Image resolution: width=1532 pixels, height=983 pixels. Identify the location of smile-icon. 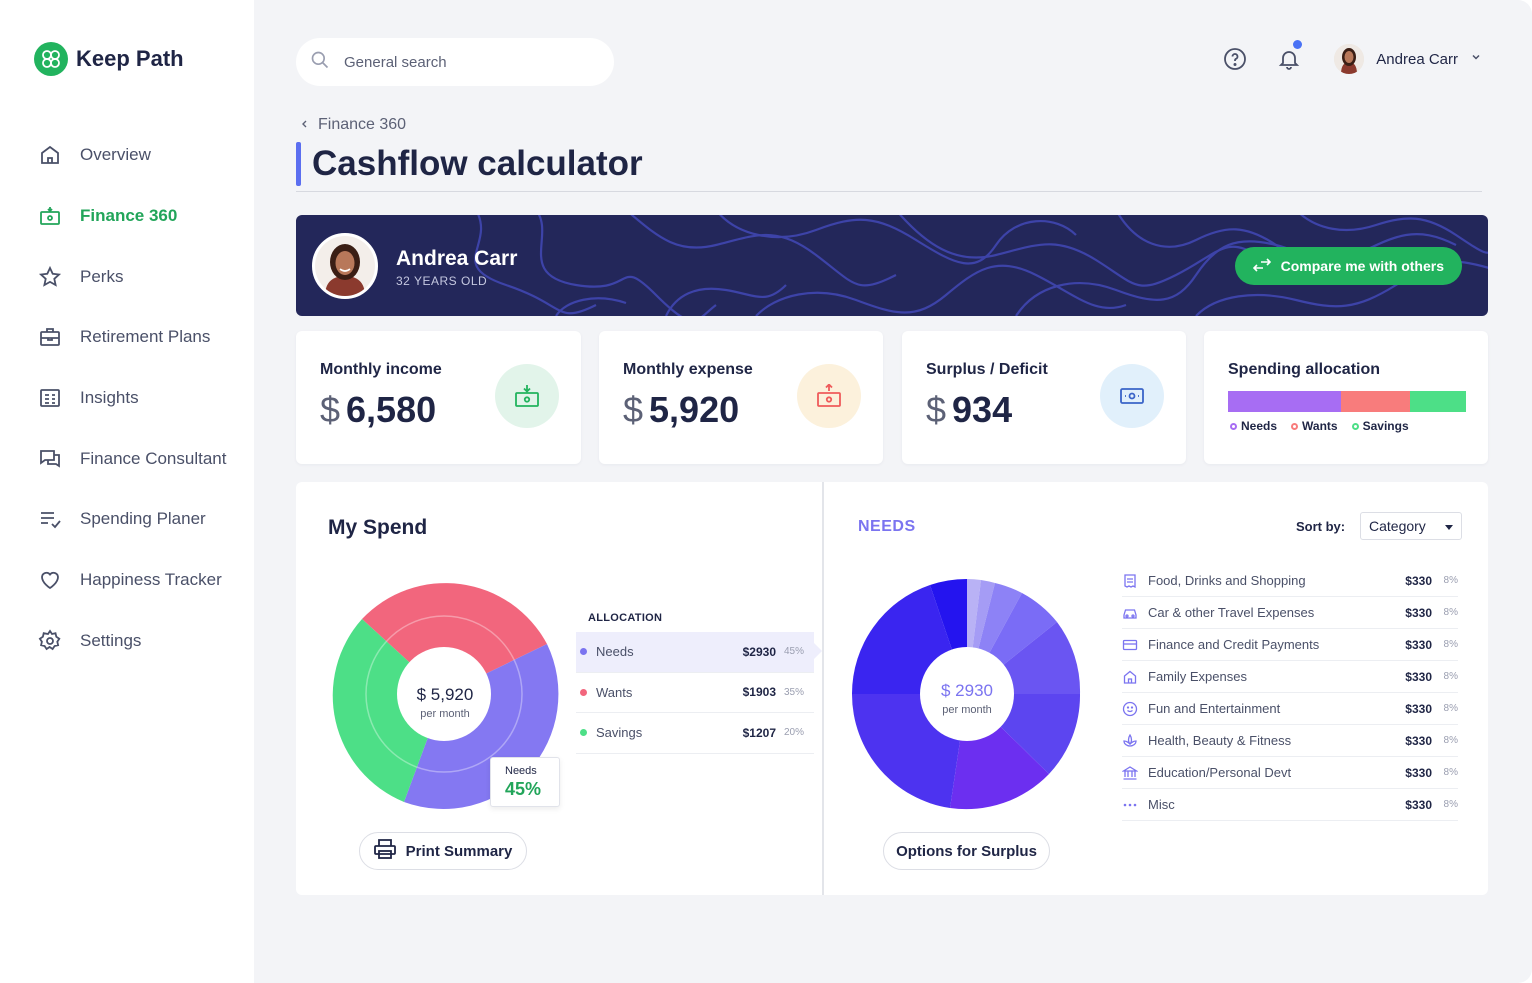
(1130, 709).